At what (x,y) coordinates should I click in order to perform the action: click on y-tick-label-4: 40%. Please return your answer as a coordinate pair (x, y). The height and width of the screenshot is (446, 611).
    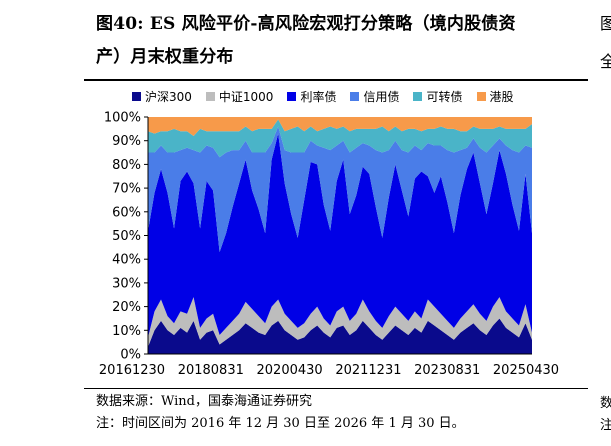
    Looking at the image, I should click on (126, 260).